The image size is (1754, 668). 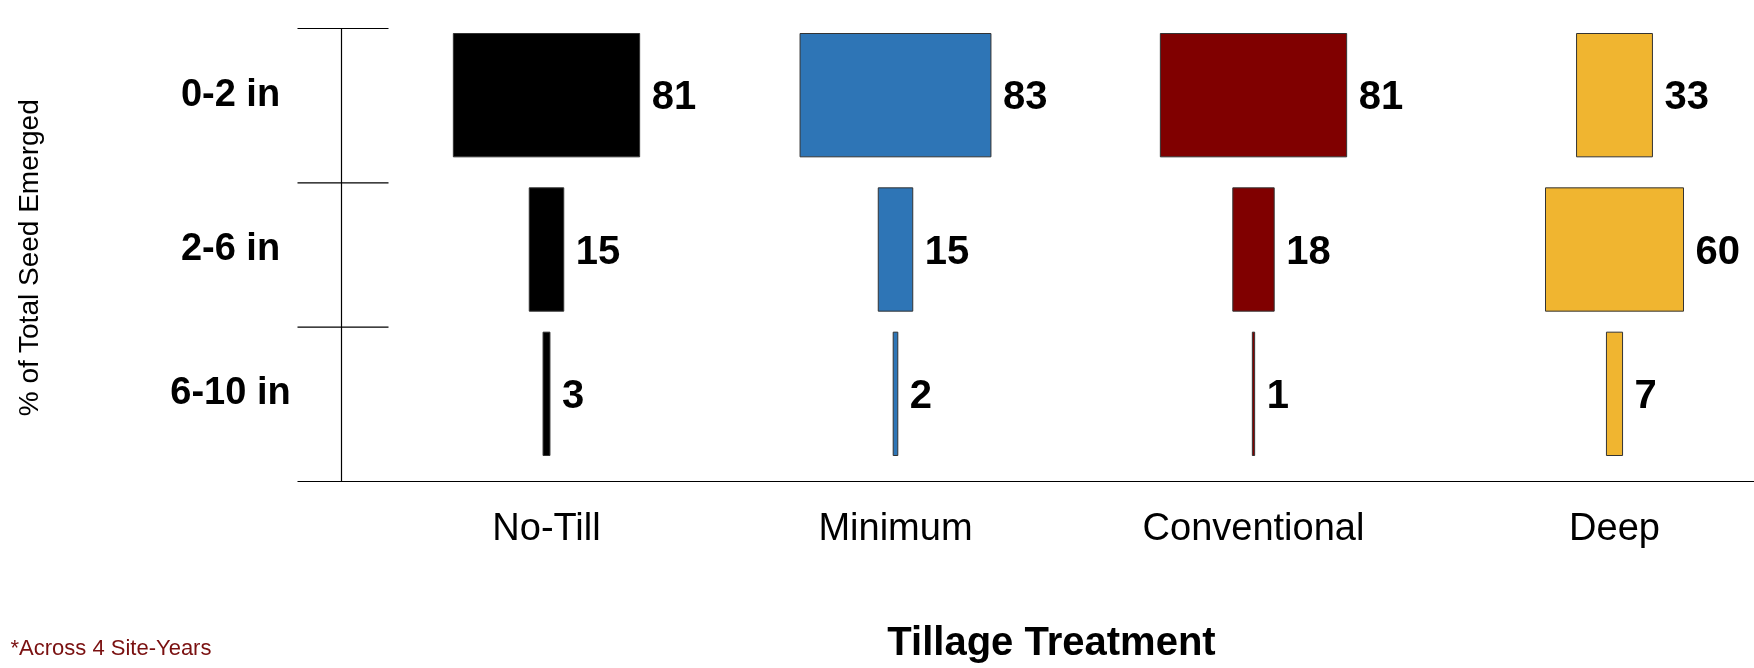 What do you see at coordinates (1308, 249) in the screenshot?
I see `data-label: 18` at bounding box center [1308, 249].